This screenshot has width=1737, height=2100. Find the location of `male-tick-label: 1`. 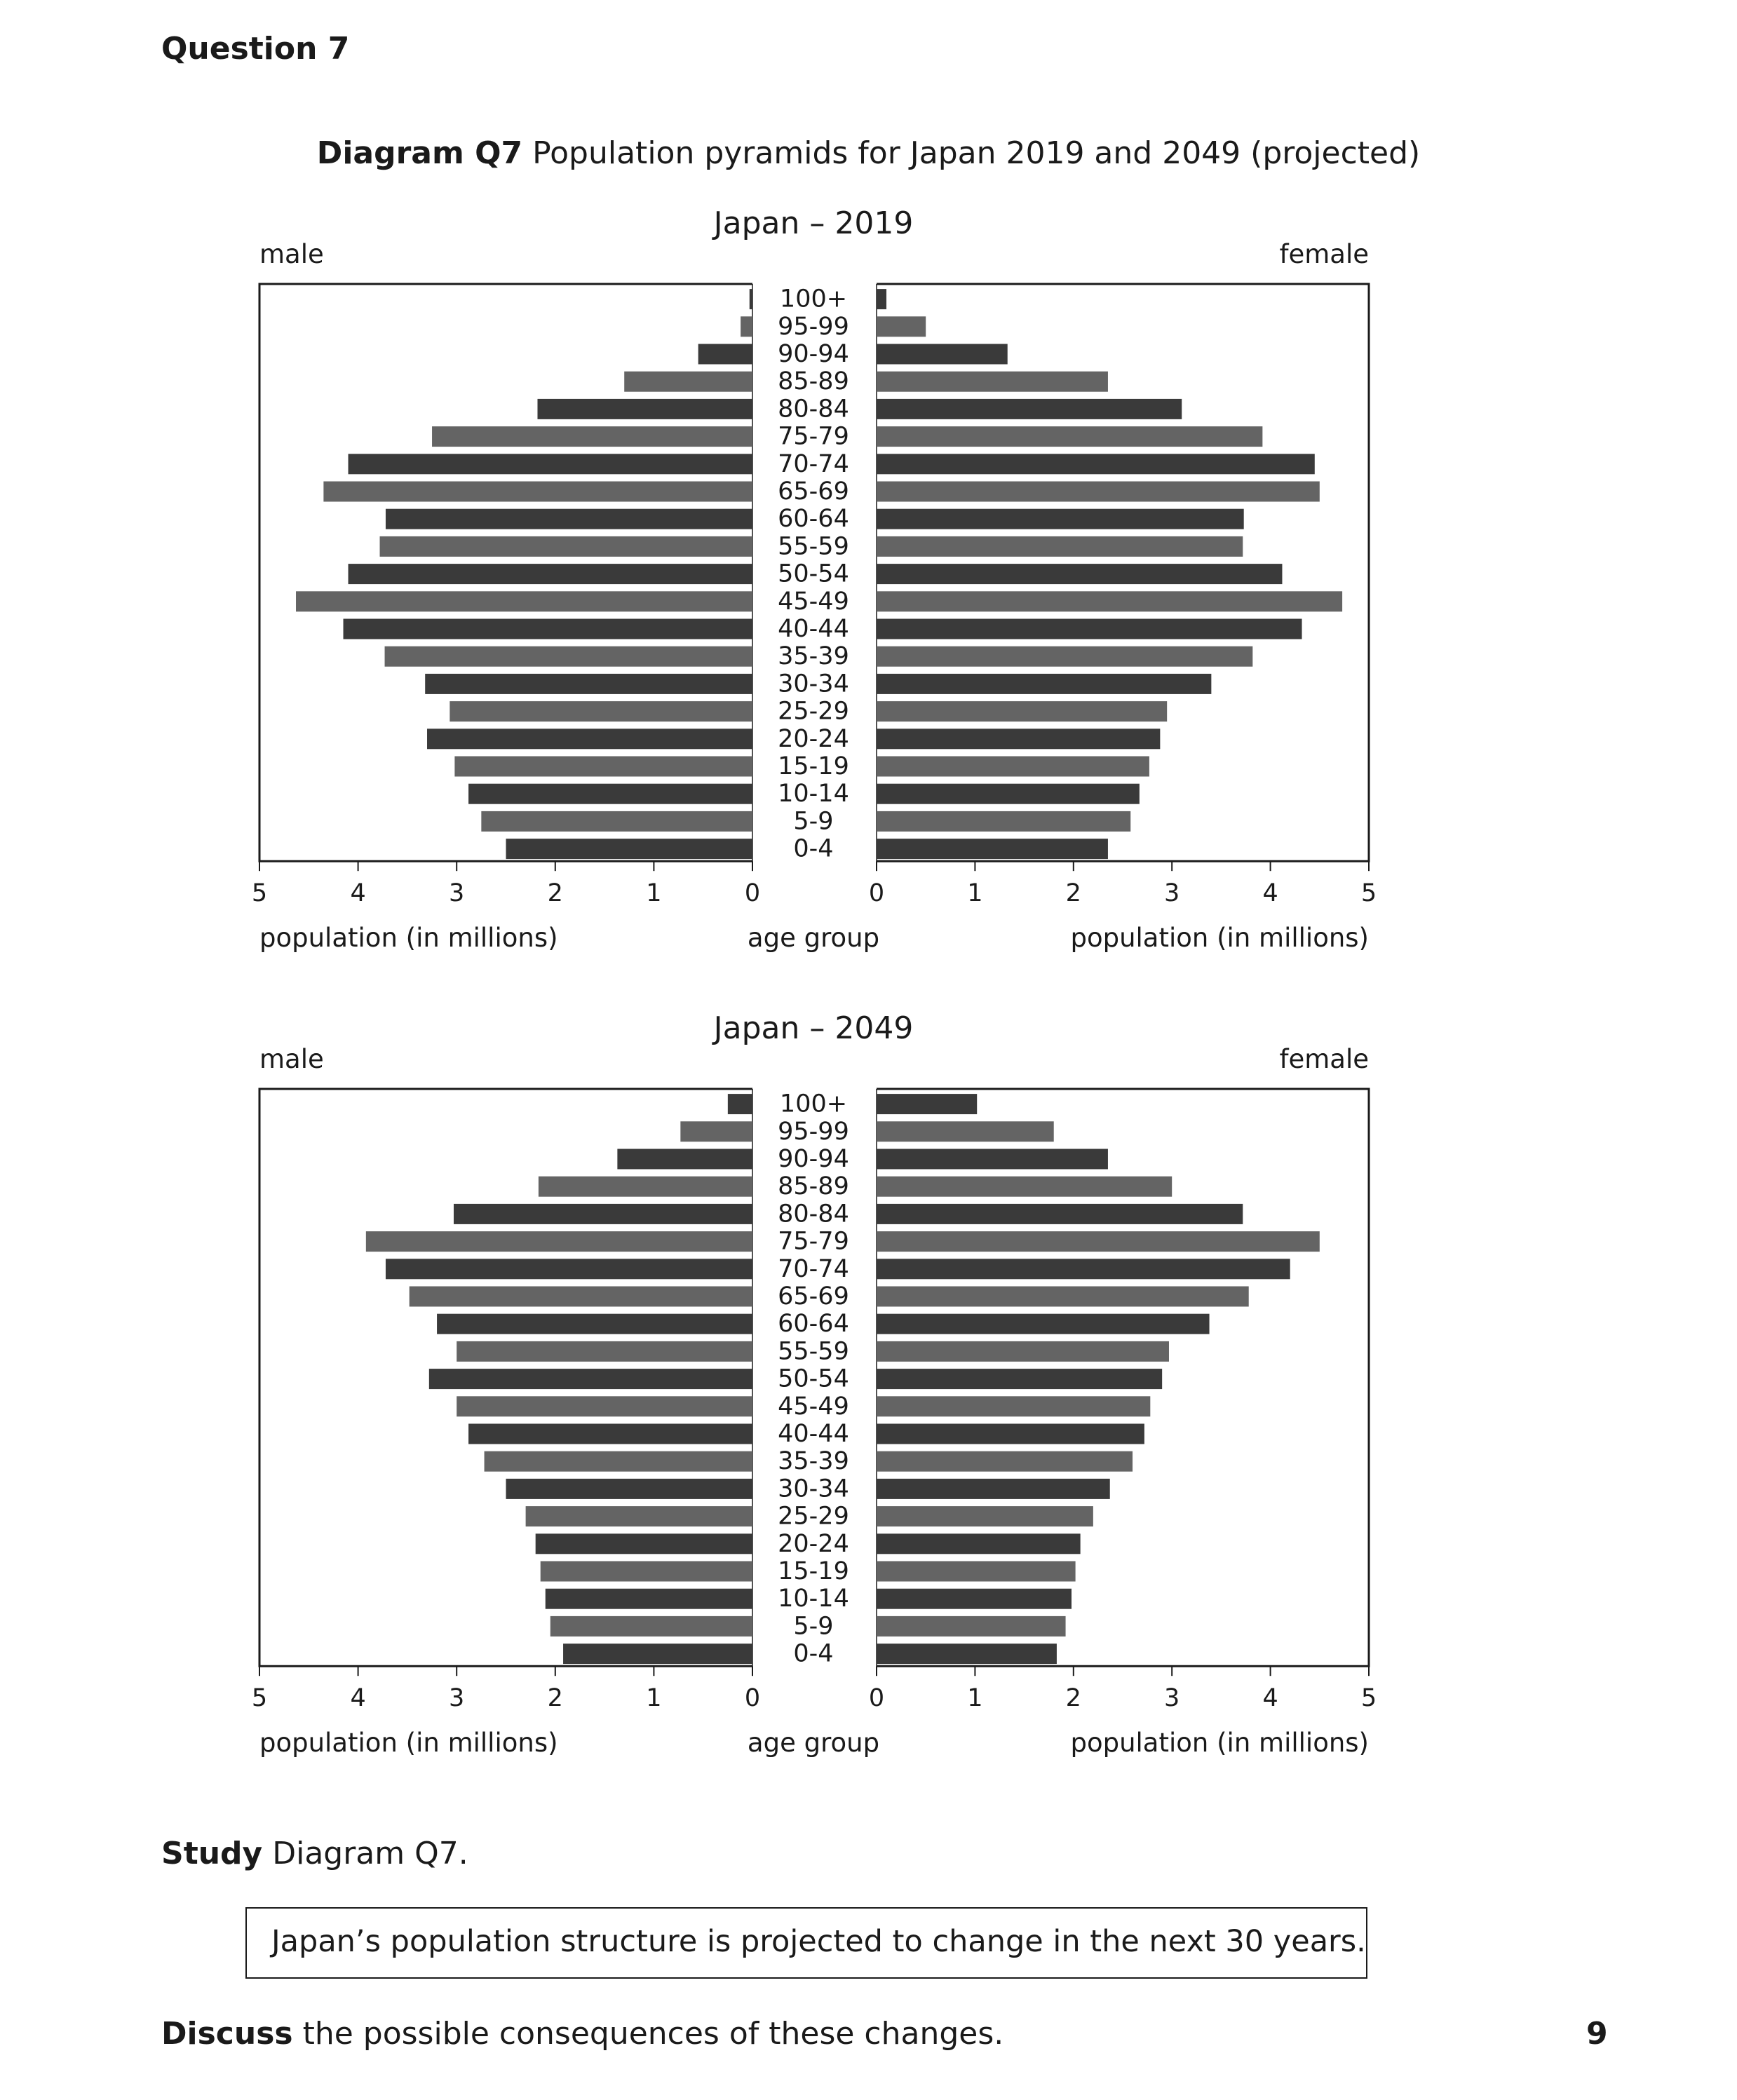

male-tick-label: 1 is located at coordinates (653, 893).